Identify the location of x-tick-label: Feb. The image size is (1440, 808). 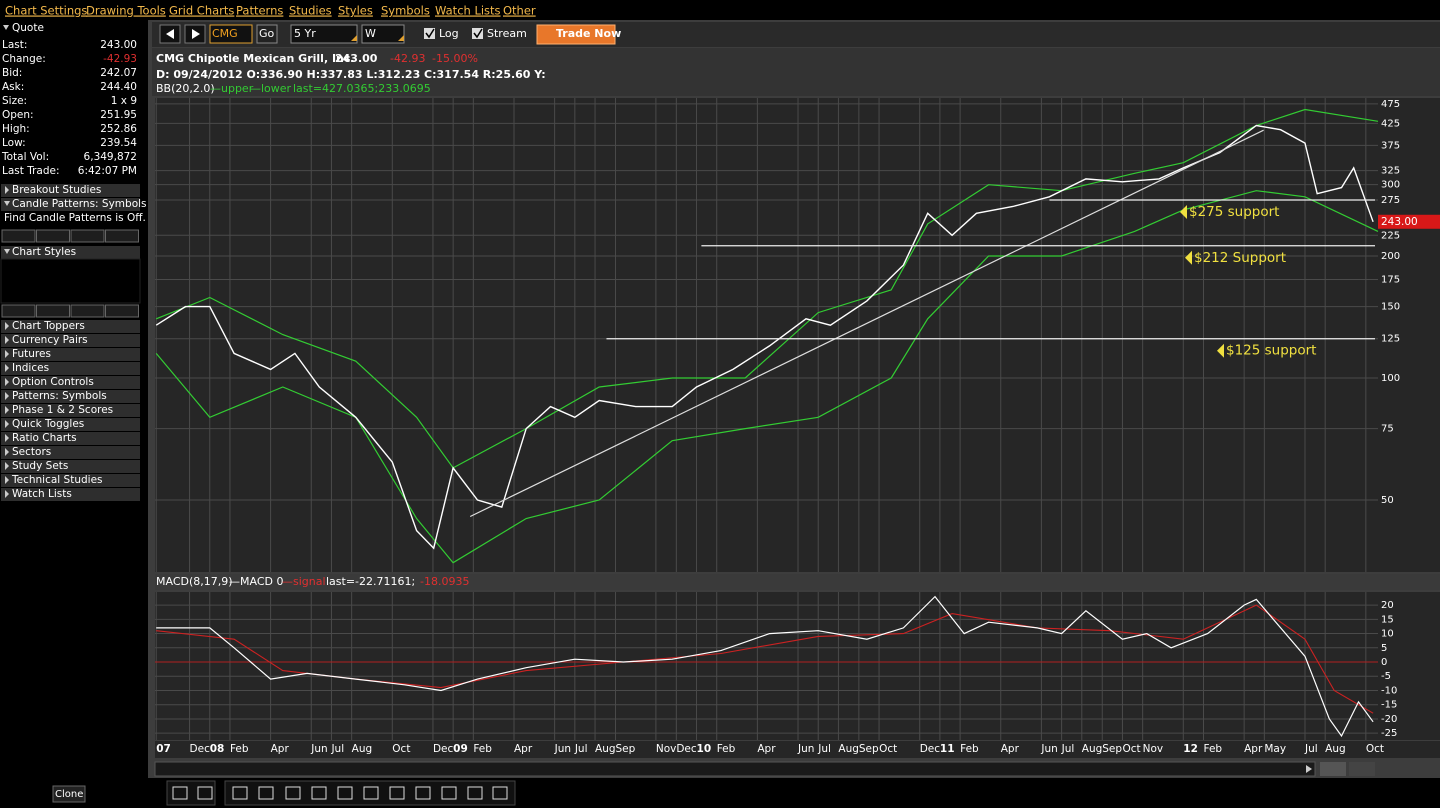
(969, 749).